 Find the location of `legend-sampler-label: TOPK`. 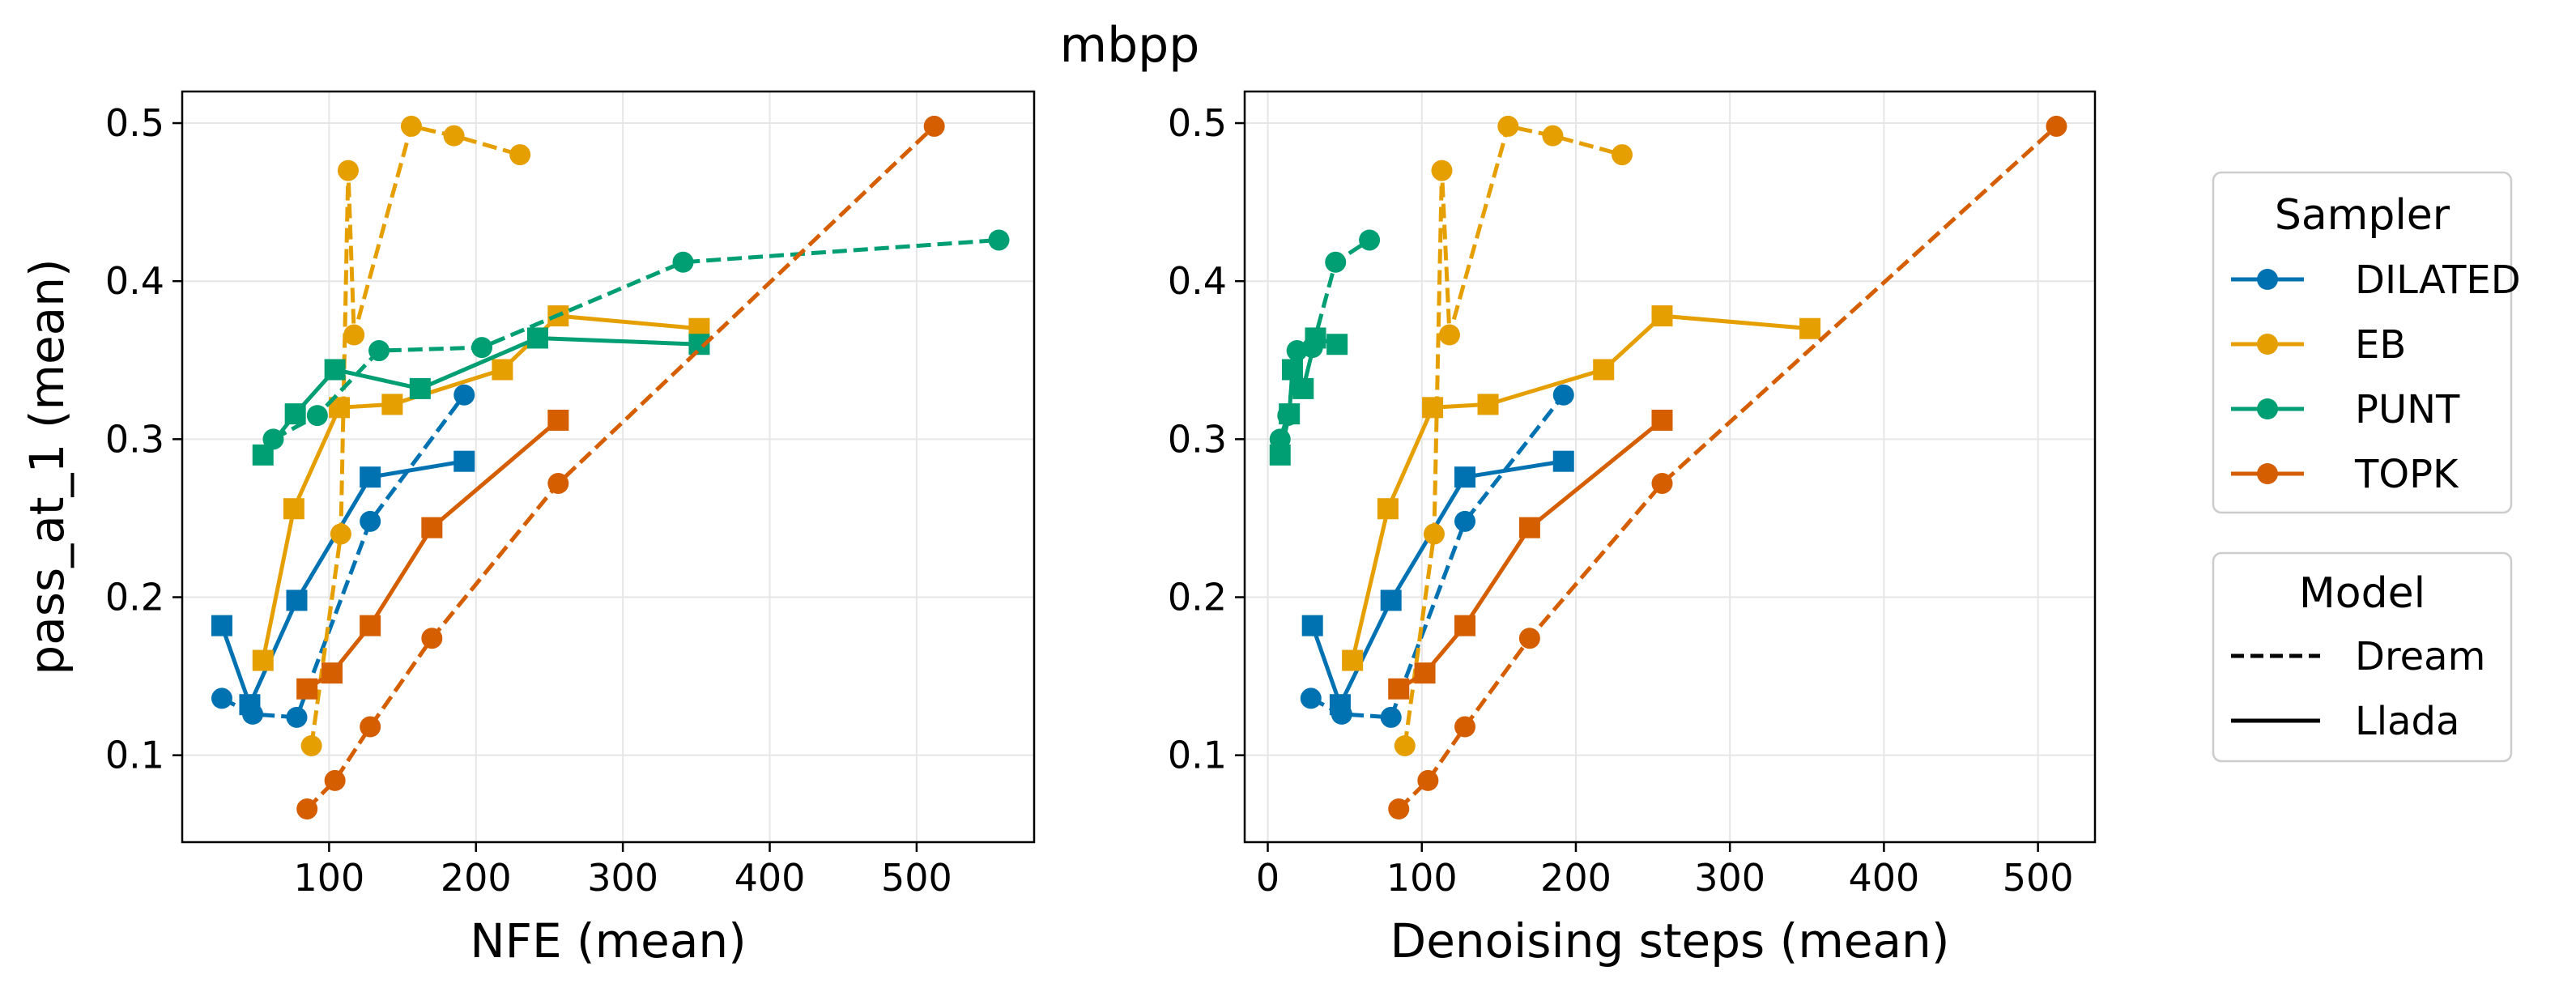

legend-sampler-label: TOPK is located at coordinates (2406, 474).